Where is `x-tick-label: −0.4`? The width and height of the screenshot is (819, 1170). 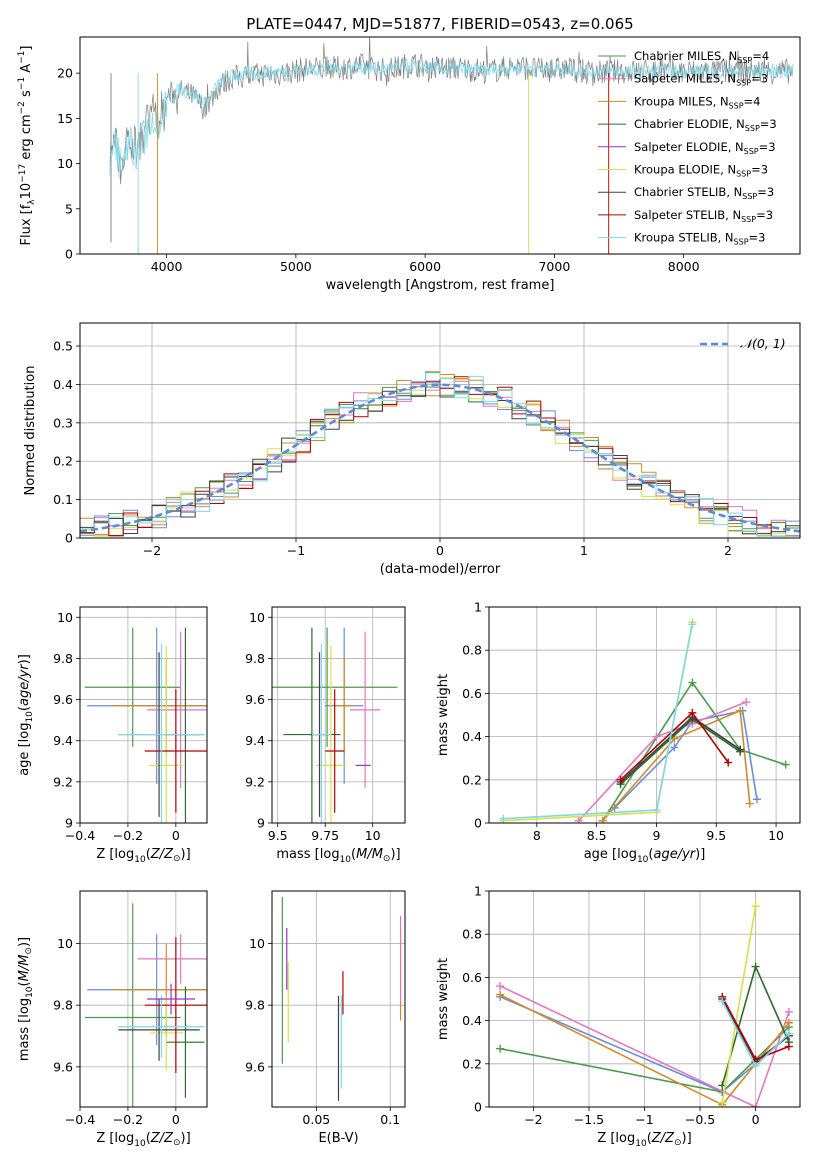
x-tick-label: −0.4 is located at coordinates (80, 835).